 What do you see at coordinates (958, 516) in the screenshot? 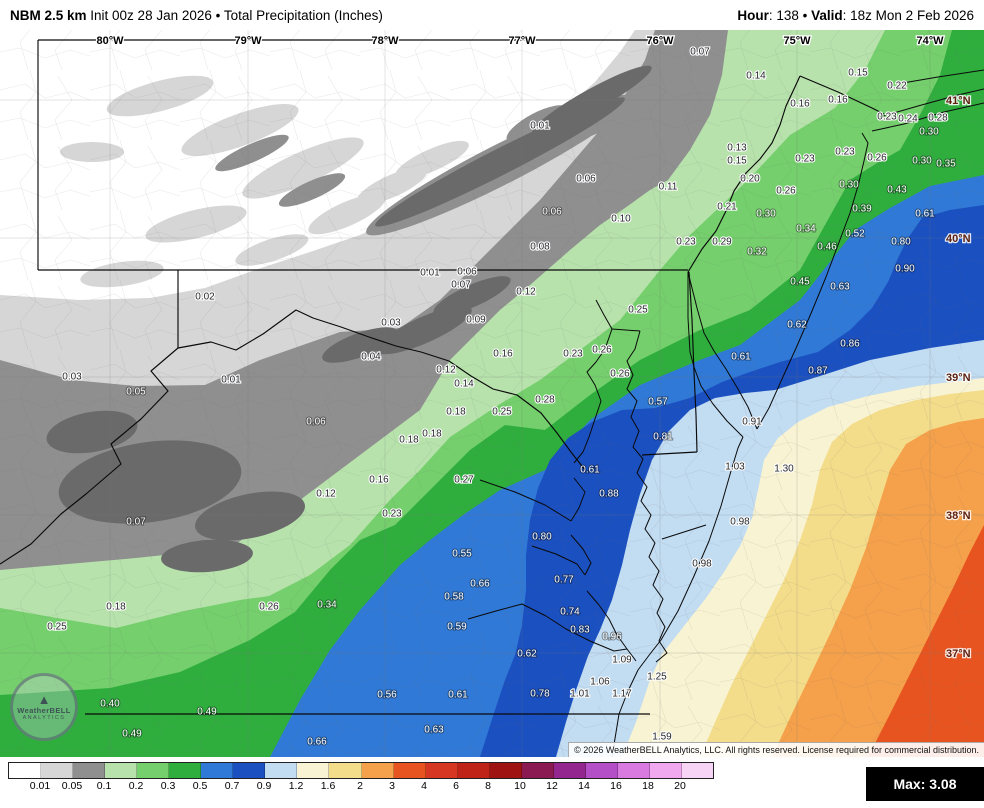
I see `latitude-label: 38°N` at bounding box center [958, 516].